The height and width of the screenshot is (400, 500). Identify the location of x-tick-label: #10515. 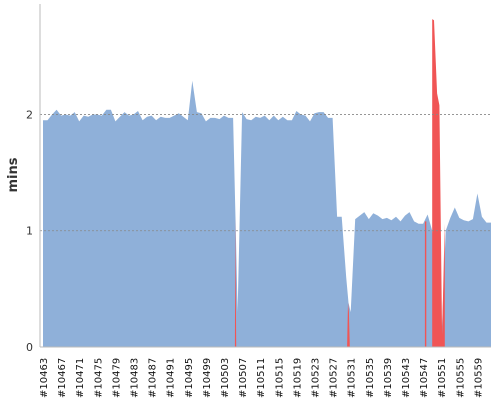
(279, 378).